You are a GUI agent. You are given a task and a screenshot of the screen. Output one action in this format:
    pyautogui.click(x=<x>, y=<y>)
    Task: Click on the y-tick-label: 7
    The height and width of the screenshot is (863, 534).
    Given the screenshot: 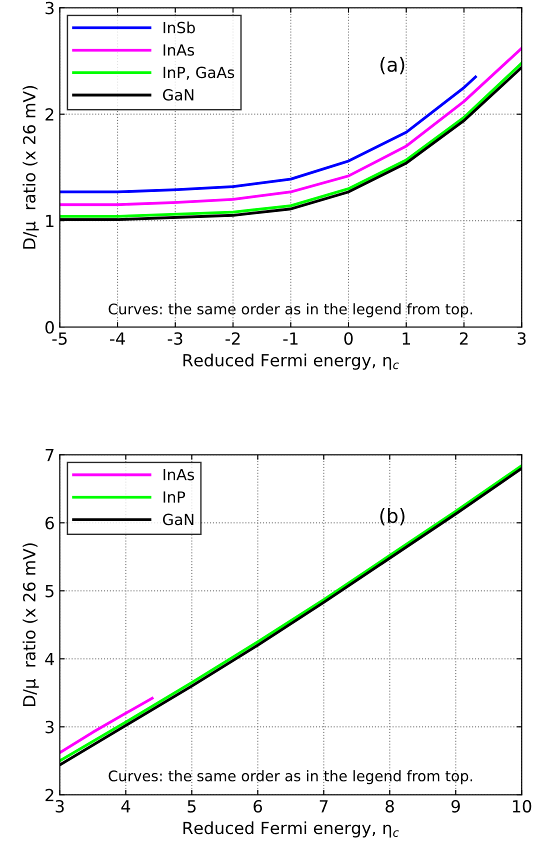 What is the action you would take?
    pyautogui.click(x=50, y=455)
    